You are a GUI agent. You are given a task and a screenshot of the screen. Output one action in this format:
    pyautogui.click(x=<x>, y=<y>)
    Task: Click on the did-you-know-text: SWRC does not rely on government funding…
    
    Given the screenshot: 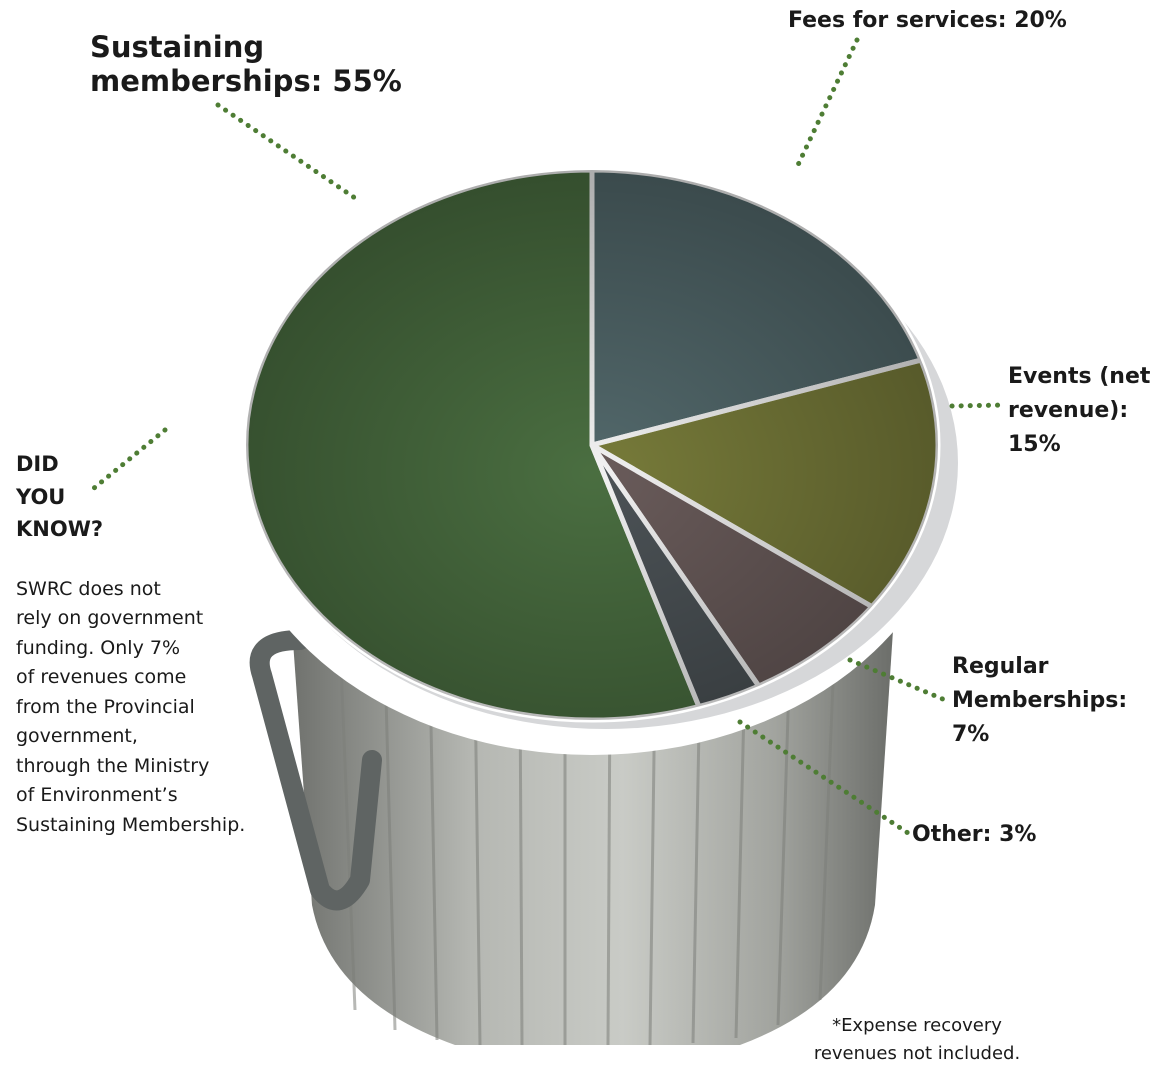 What is the action you would take?
    pyautogui.click(x=130, y=707)
    